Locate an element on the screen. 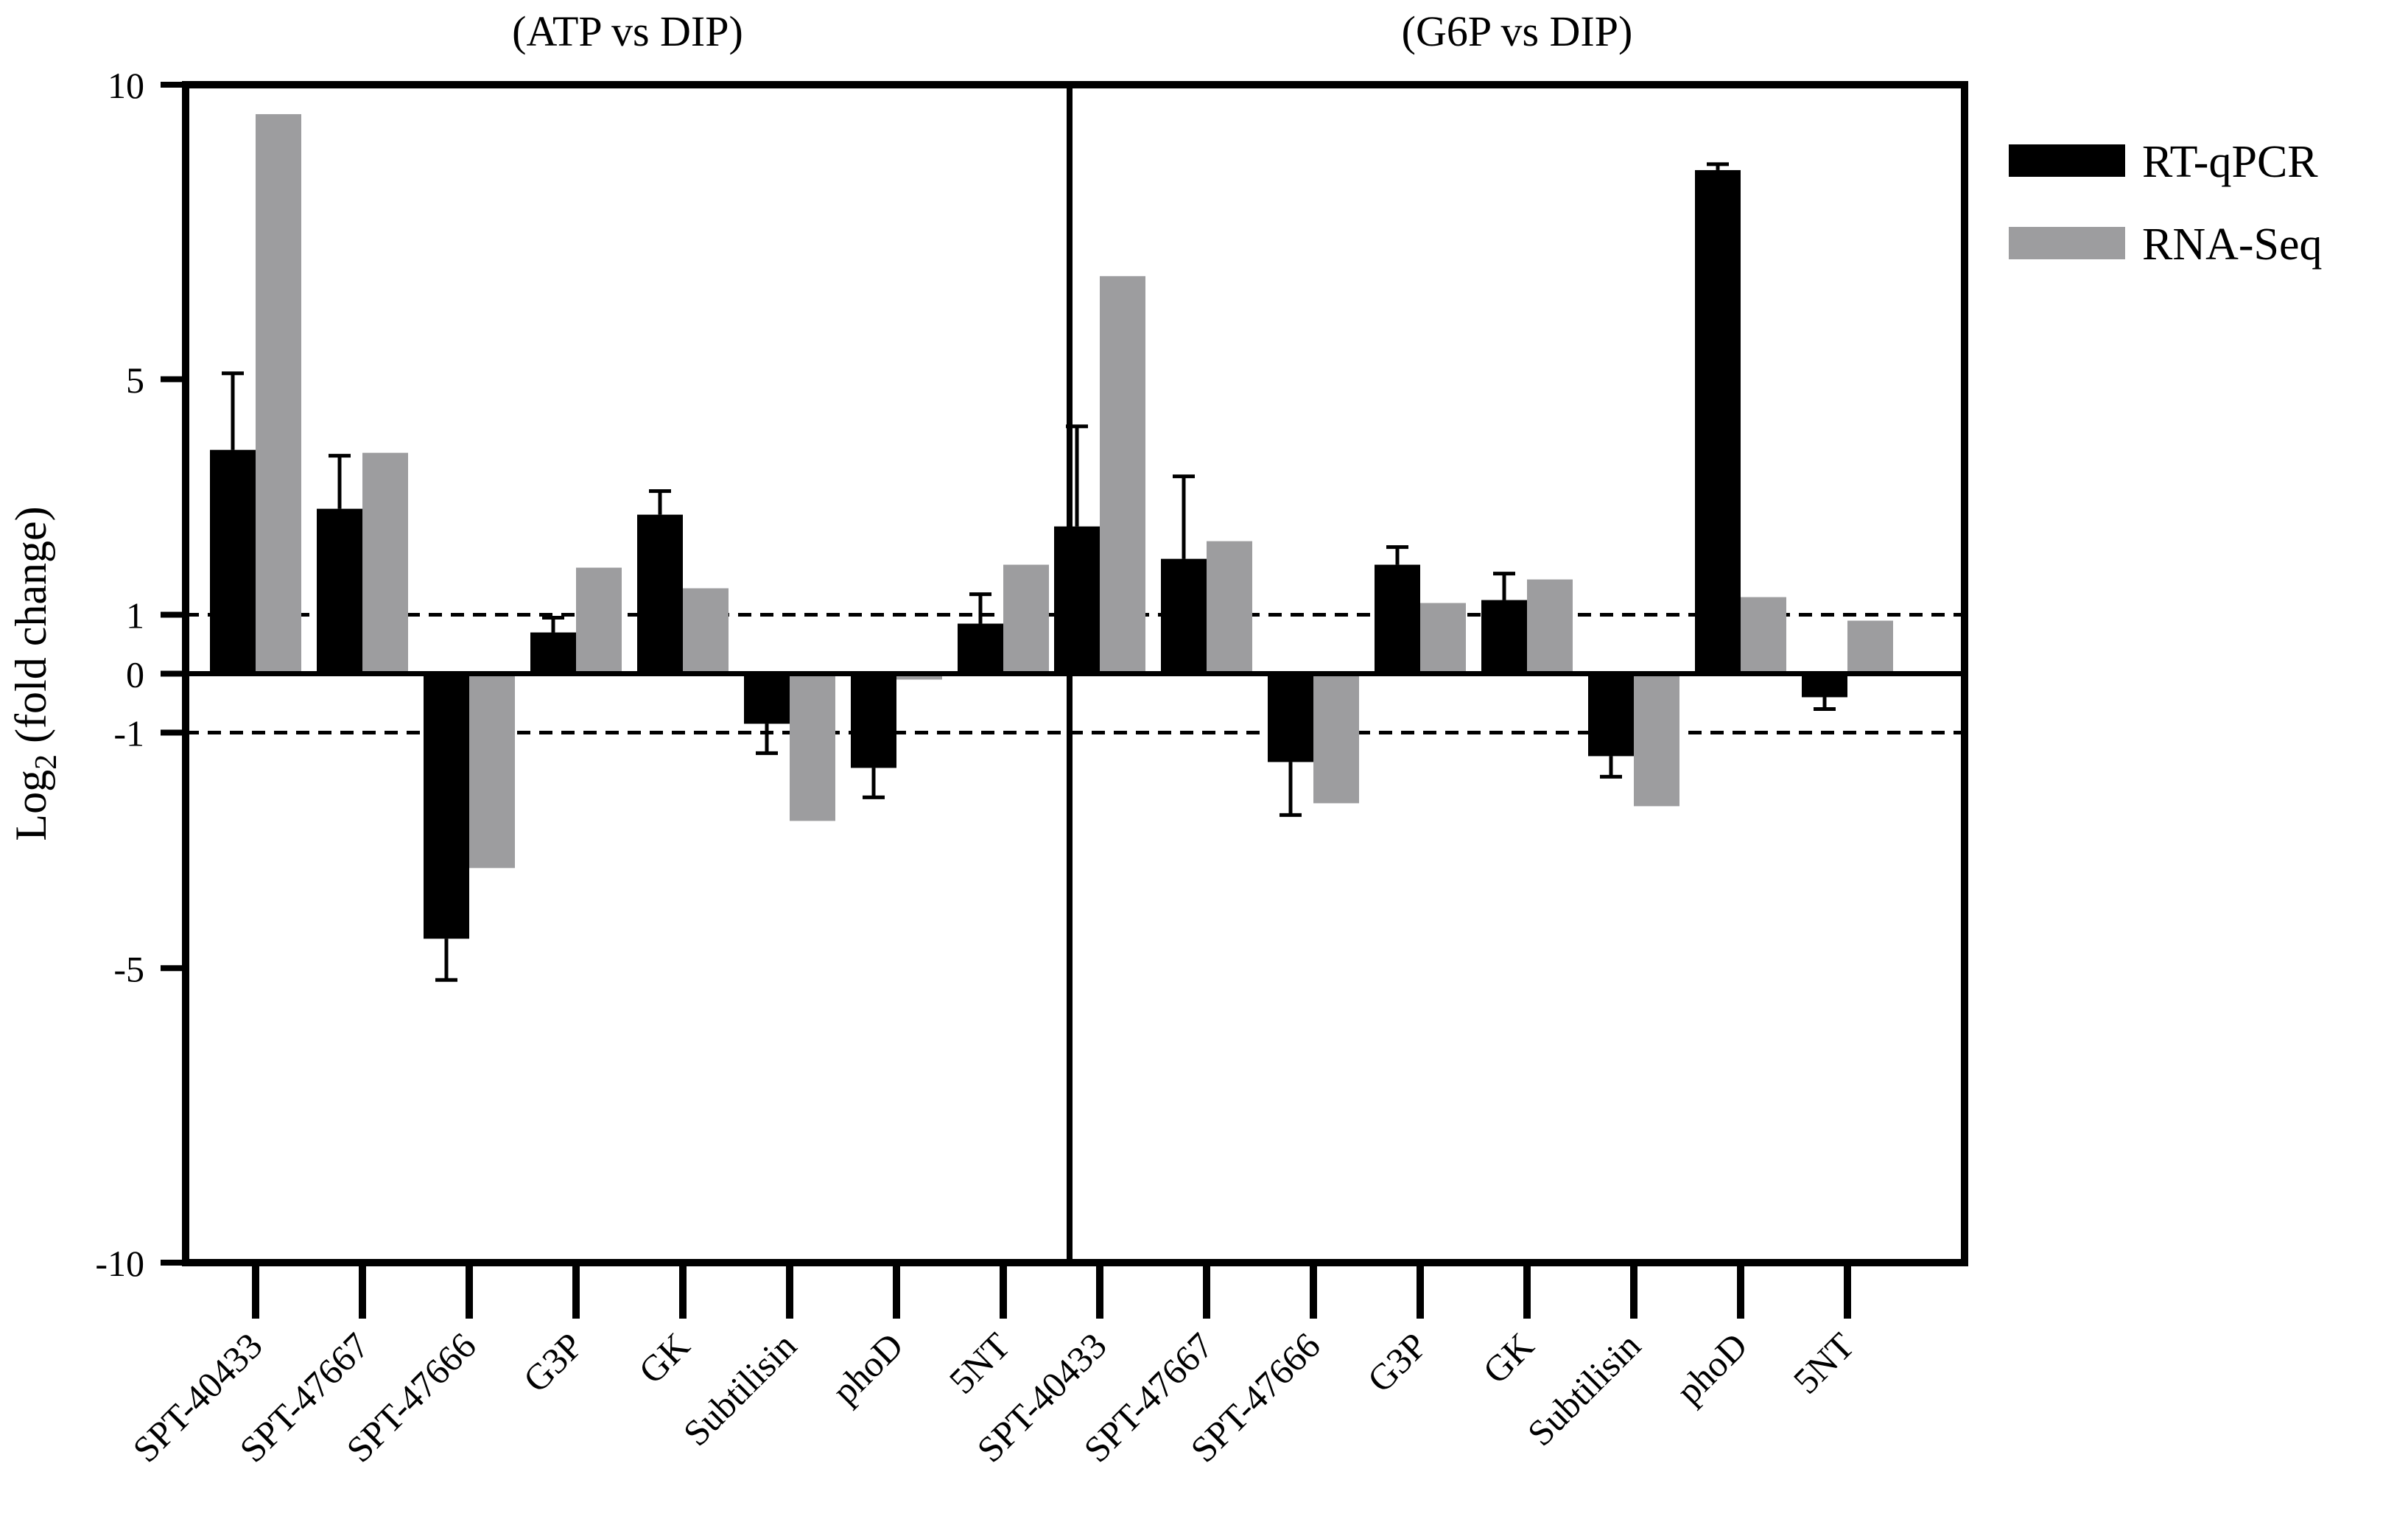  y-tick-label: 10 is located at coordinates (126, 85).